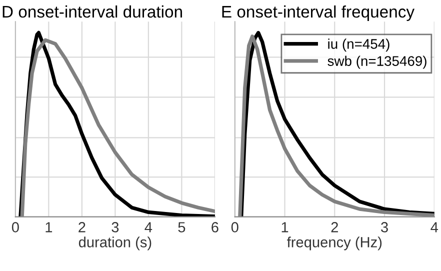 This screenshot has width=441, height=271. What do you see at coordinates (359, 45) in the screenshot?
I see `legend-label: iu (n=454)` at bounding box center [359, 45].